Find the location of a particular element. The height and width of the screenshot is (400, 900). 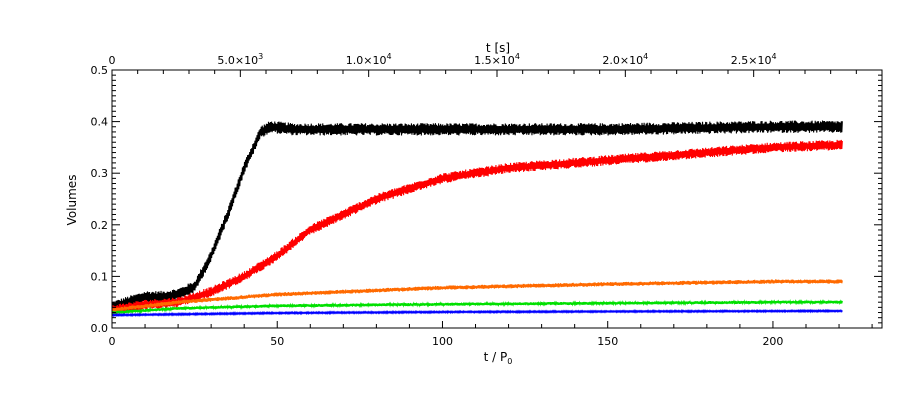

x-tick-label: 200 is located at coordinates (772, 341).